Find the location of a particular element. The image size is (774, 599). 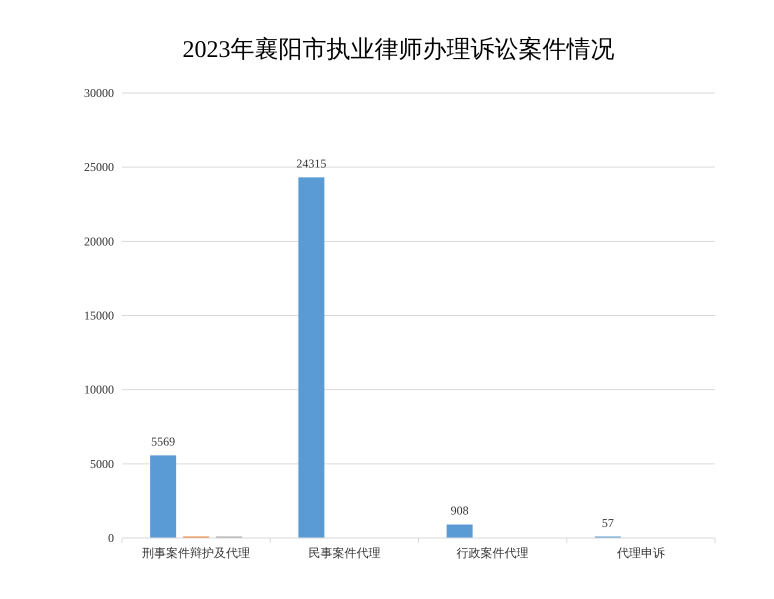

x-tick-label: 民事案件代理 is located at coordinates (344, 553).